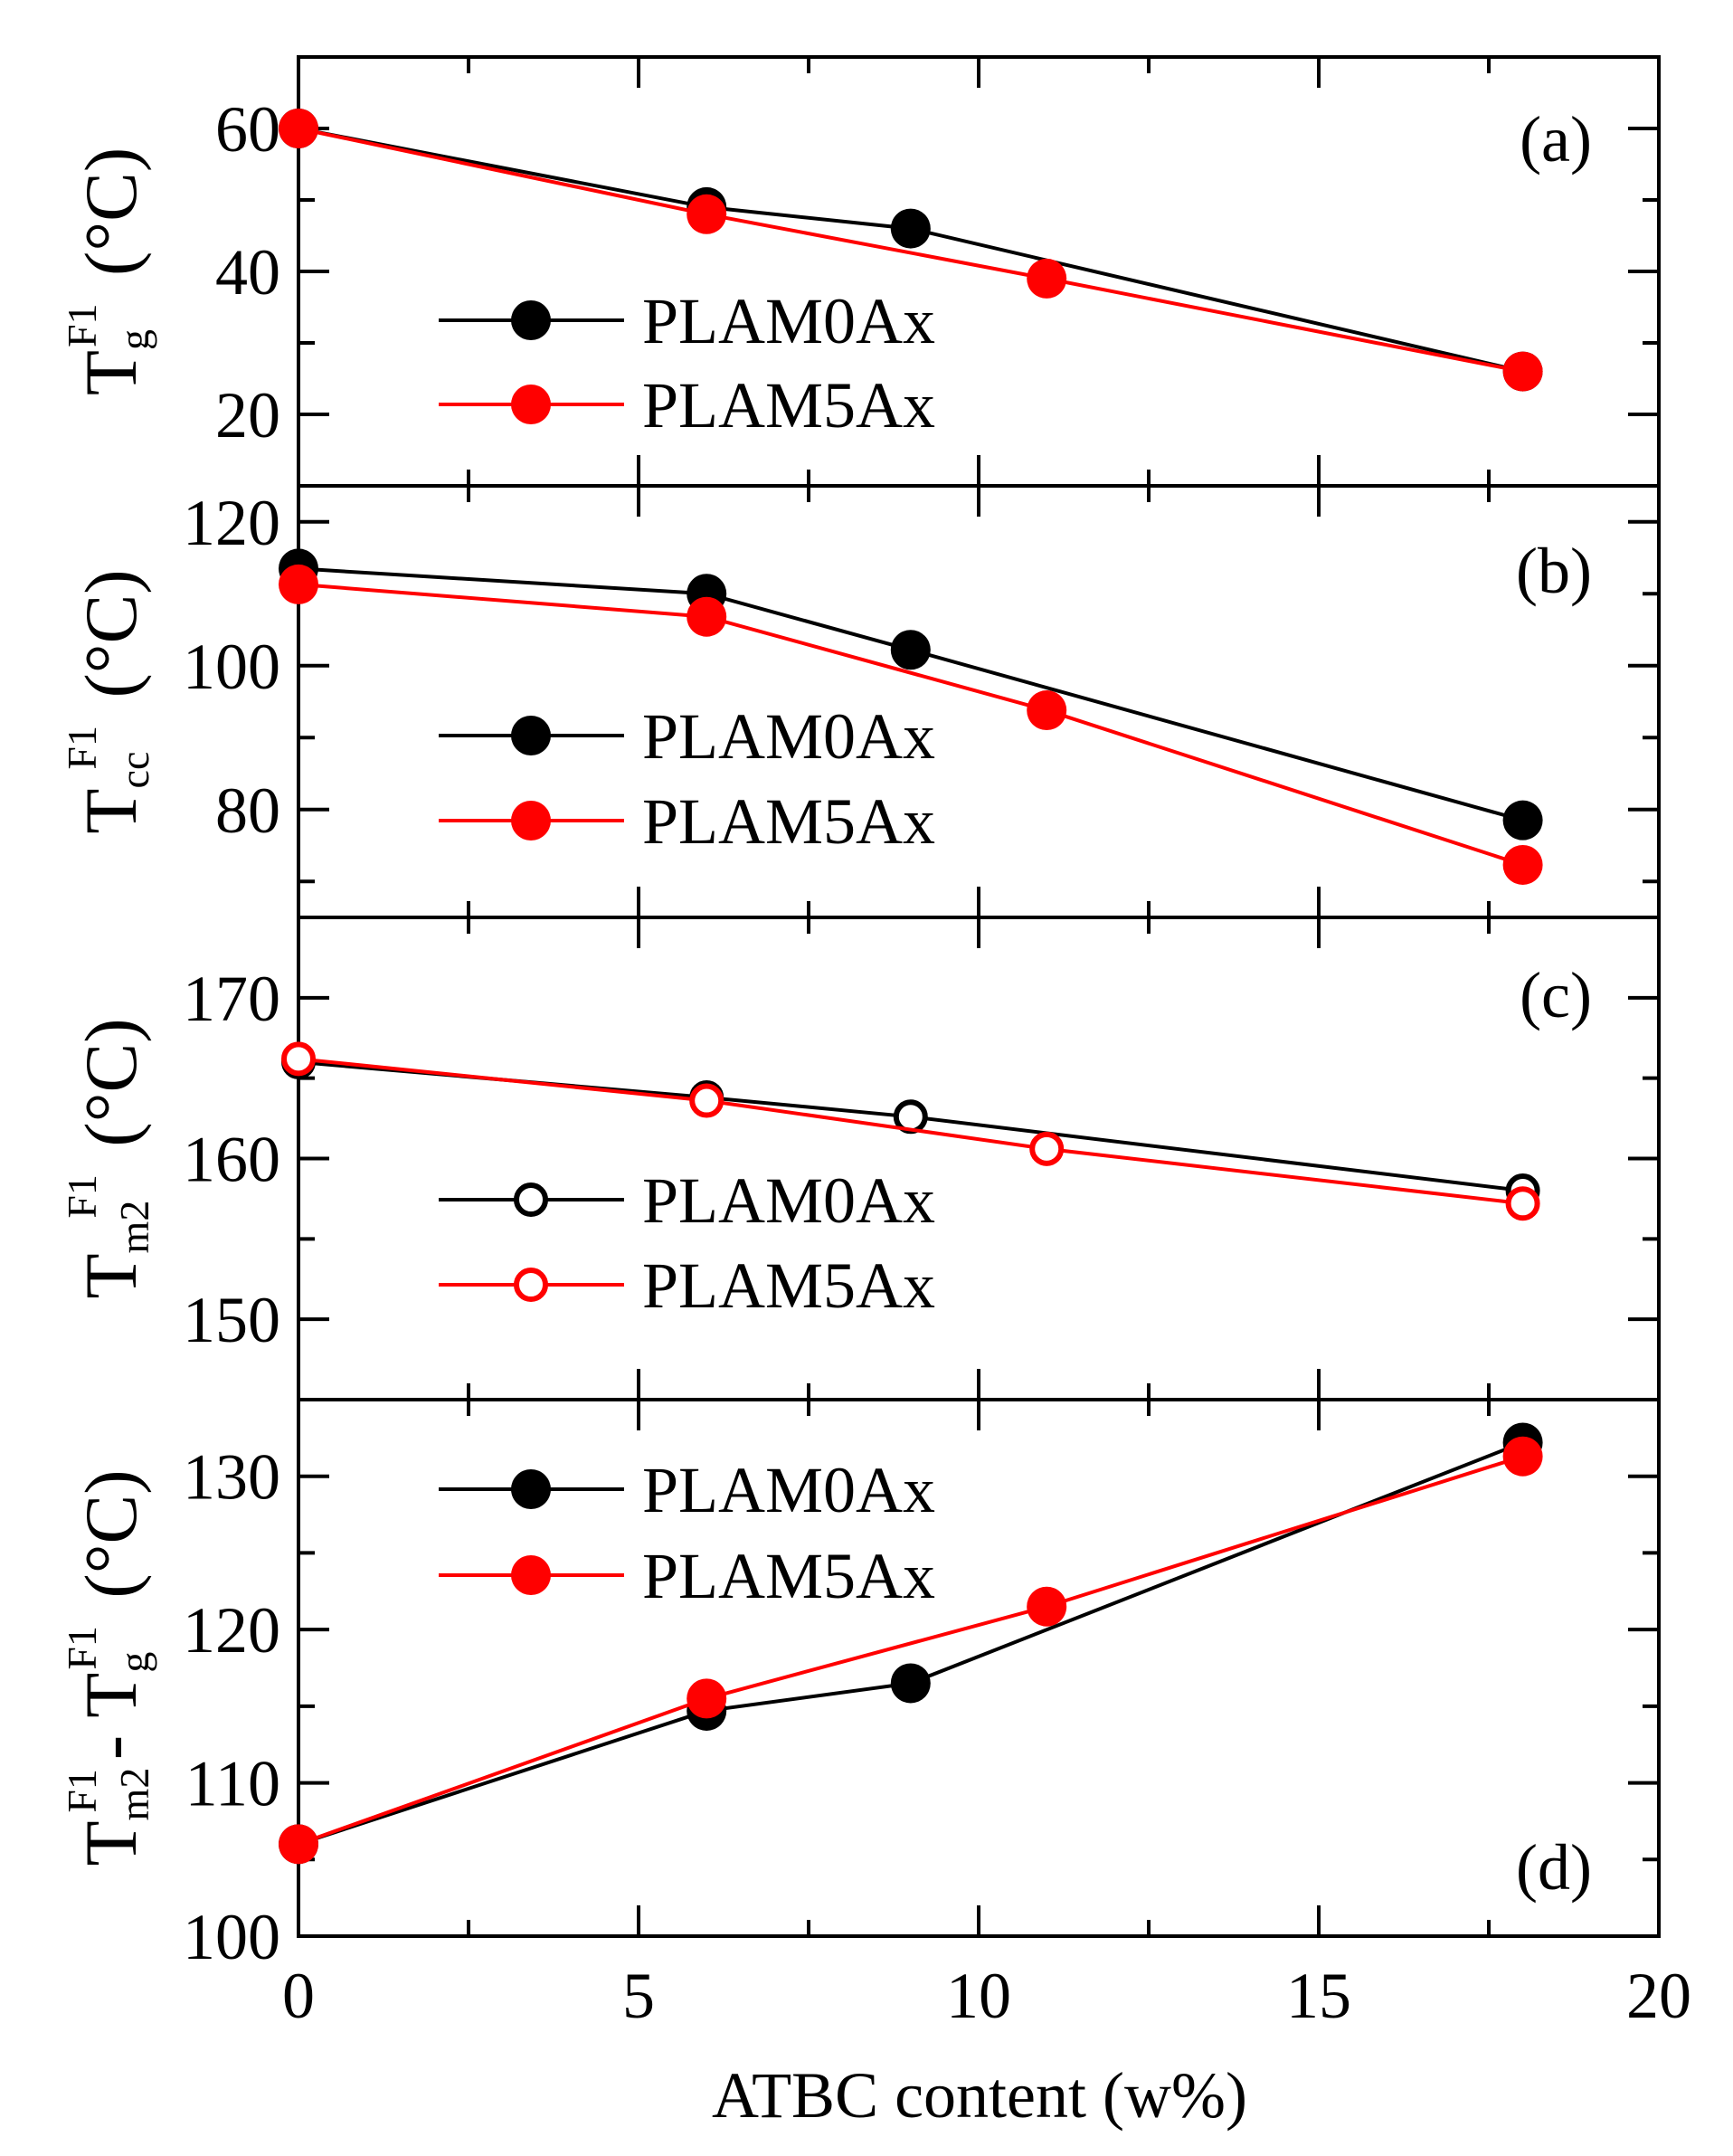 The height and width of the screenshot is (2156, 1733). I want to click on x-tick-label: 5, so click(638, 1996).